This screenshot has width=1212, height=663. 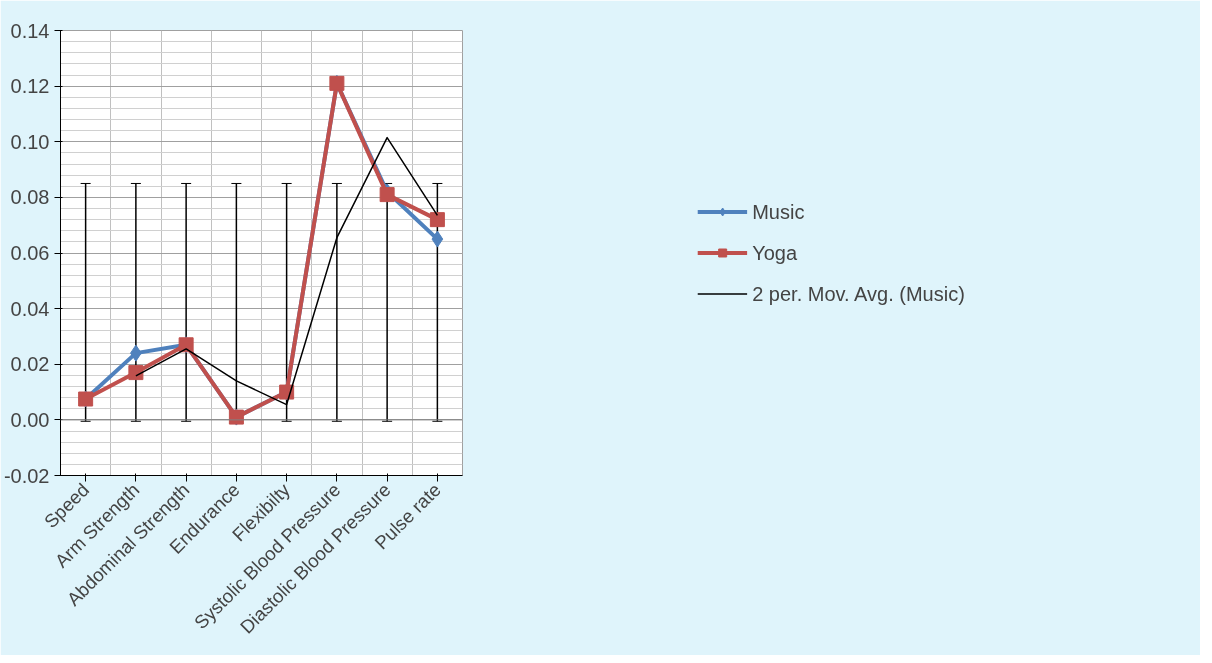 What do you see at coordinates (858, 293) in the screenshot?
I see `legend-label: 2 per. Mov. Avg. (Music)` at bounding box center [858, 293].